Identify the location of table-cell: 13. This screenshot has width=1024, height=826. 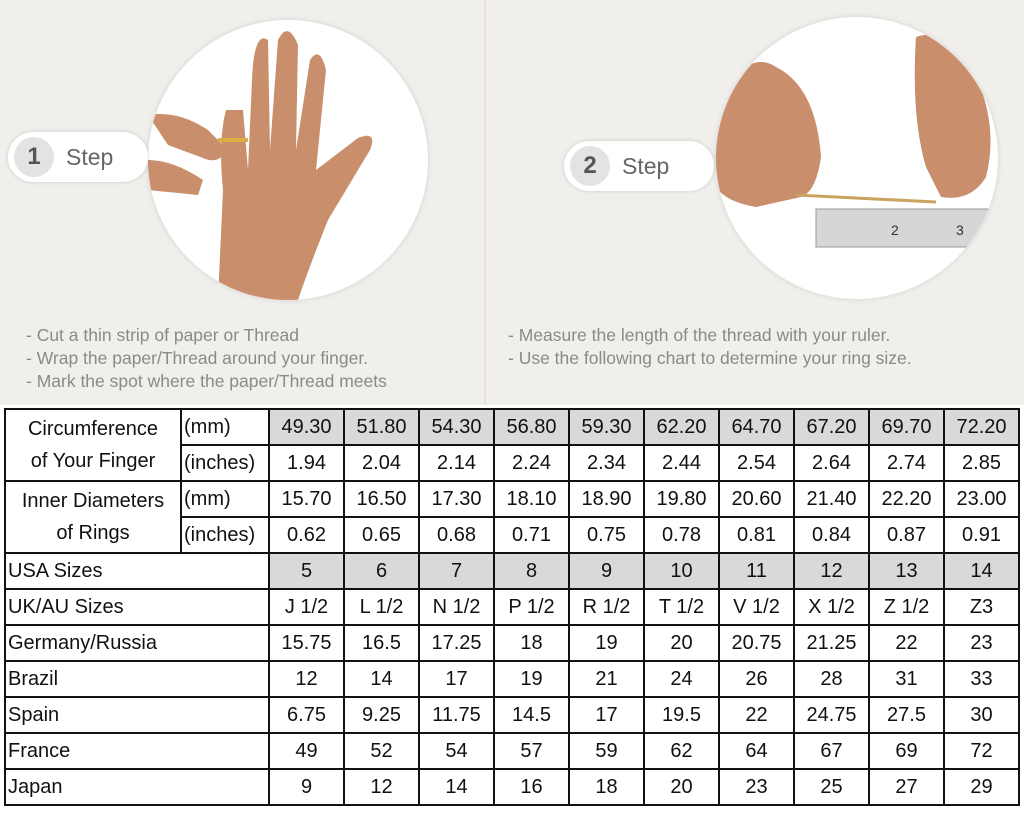
(906, 571).